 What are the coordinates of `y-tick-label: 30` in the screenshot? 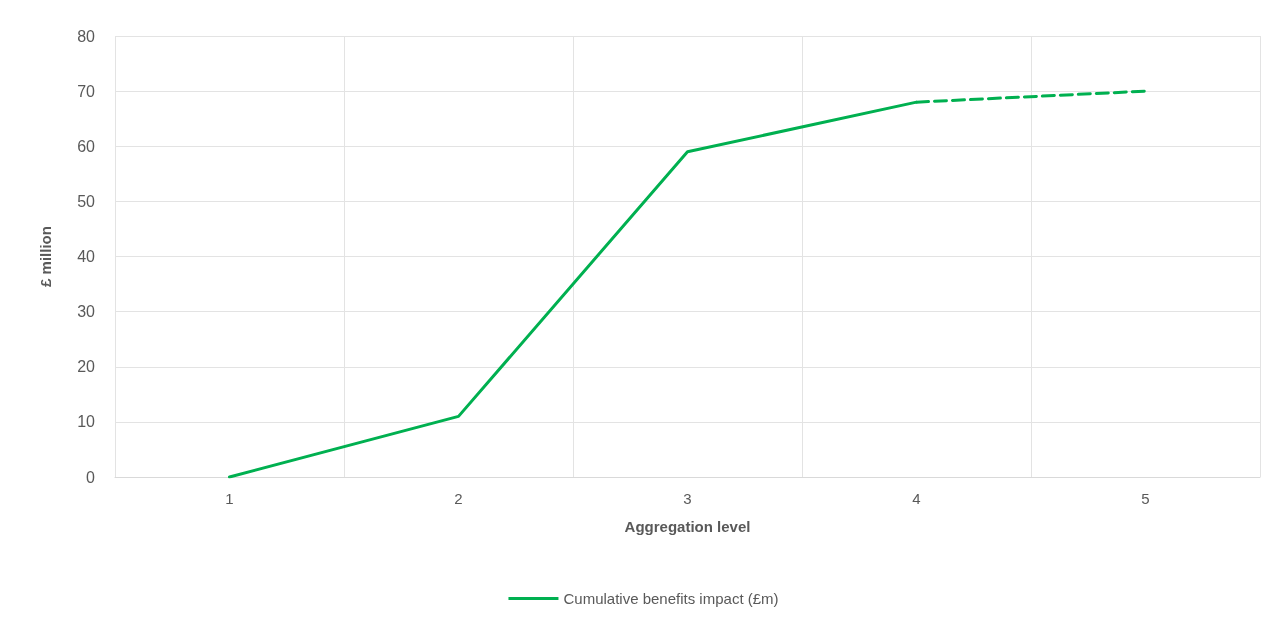 It's located at (86, 312).